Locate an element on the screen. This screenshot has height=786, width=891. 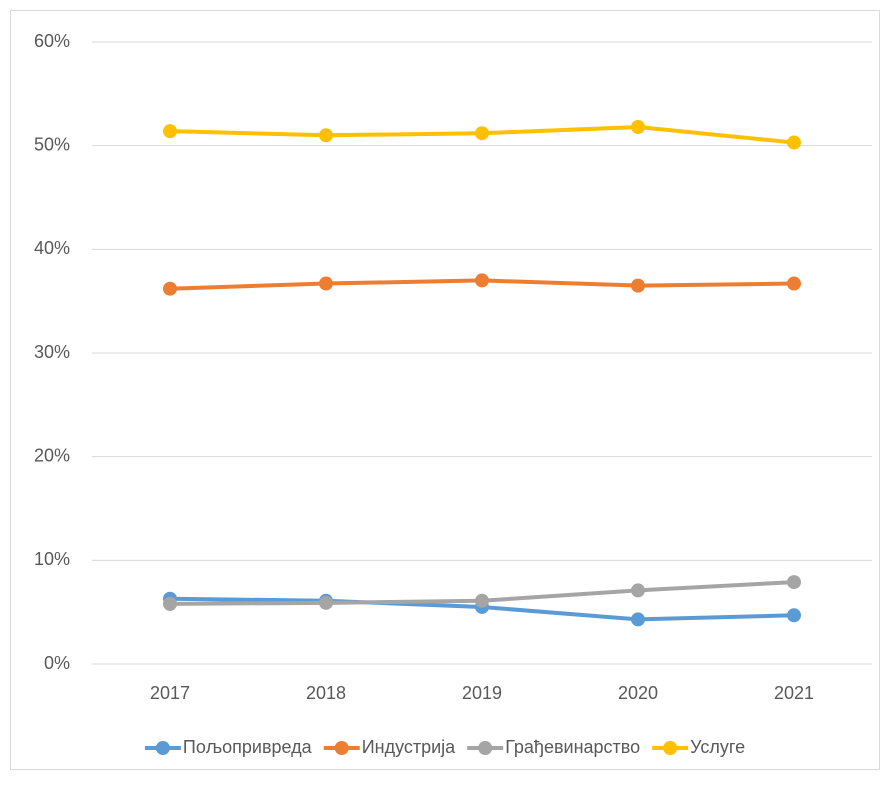
x-tick-label: 2017 is located at coordinates (170, 693).